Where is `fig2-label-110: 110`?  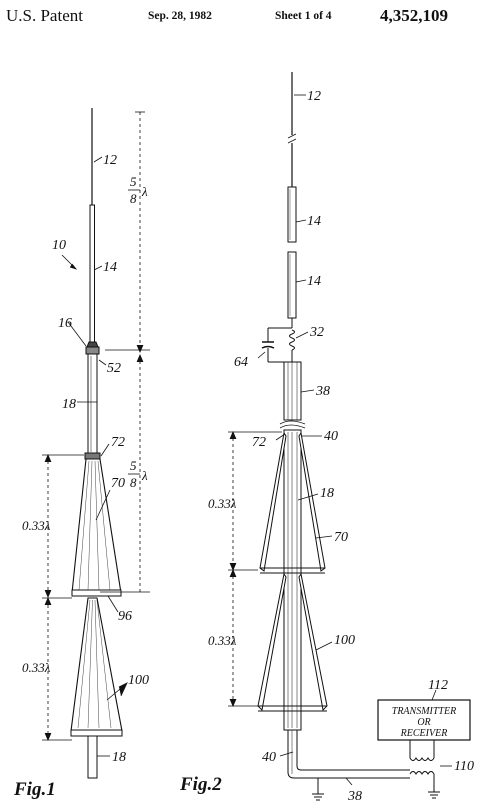
fig2-label-110: 110 is located at coordinates (464, 766).